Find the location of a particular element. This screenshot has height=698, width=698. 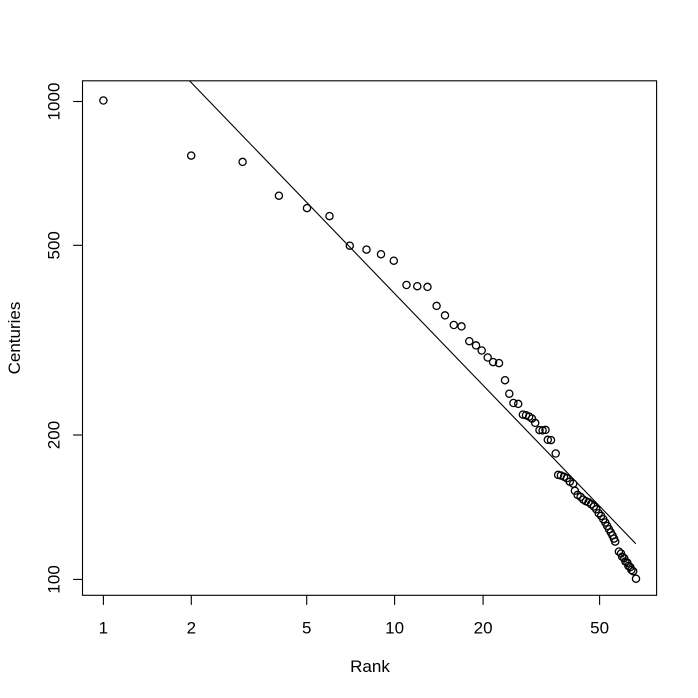

svg-text: 20 is located at coordinates (483, 627).